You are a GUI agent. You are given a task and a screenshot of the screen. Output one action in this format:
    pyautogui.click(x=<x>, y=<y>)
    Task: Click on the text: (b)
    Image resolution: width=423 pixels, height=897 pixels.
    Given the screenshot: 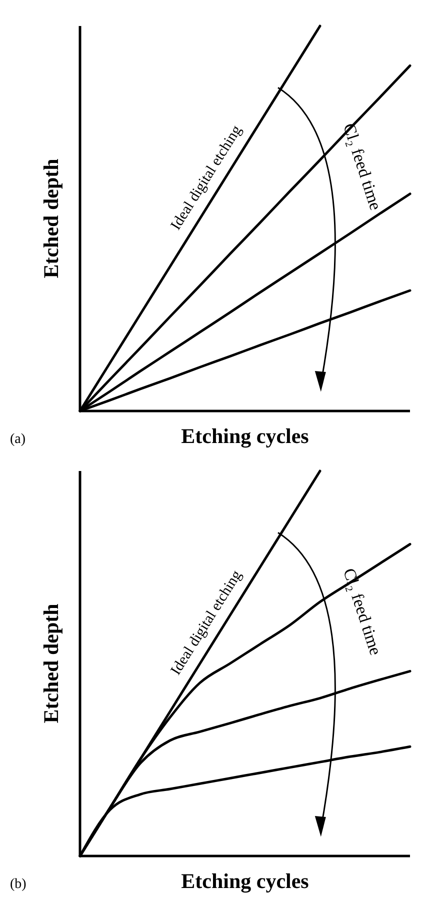 What is the action you would take?
    pyautogui.click(x=18, y=884)
    